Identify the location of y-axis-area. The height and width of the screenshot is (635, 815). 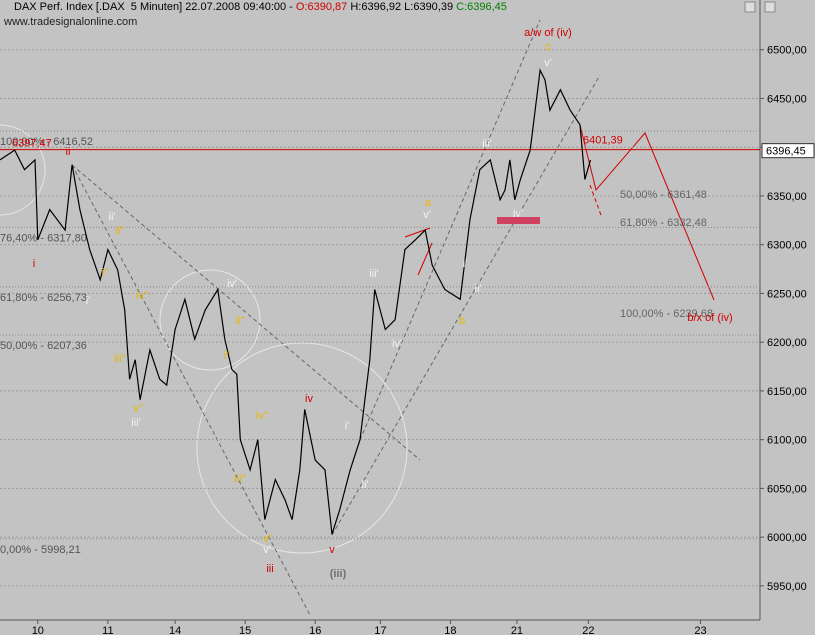
(787, 317).